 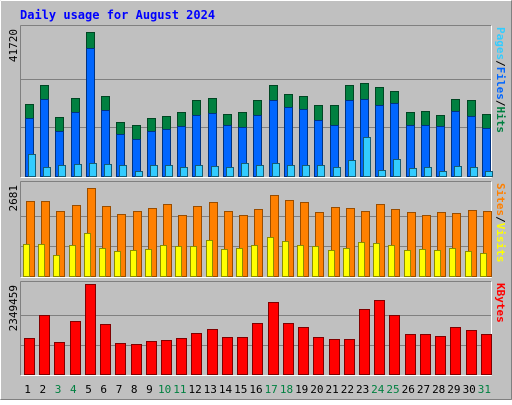 What do you see at coordinates (13, 198) in the screenshot?
I see `y-max-label: 2681` at bounding box center [13, 198].